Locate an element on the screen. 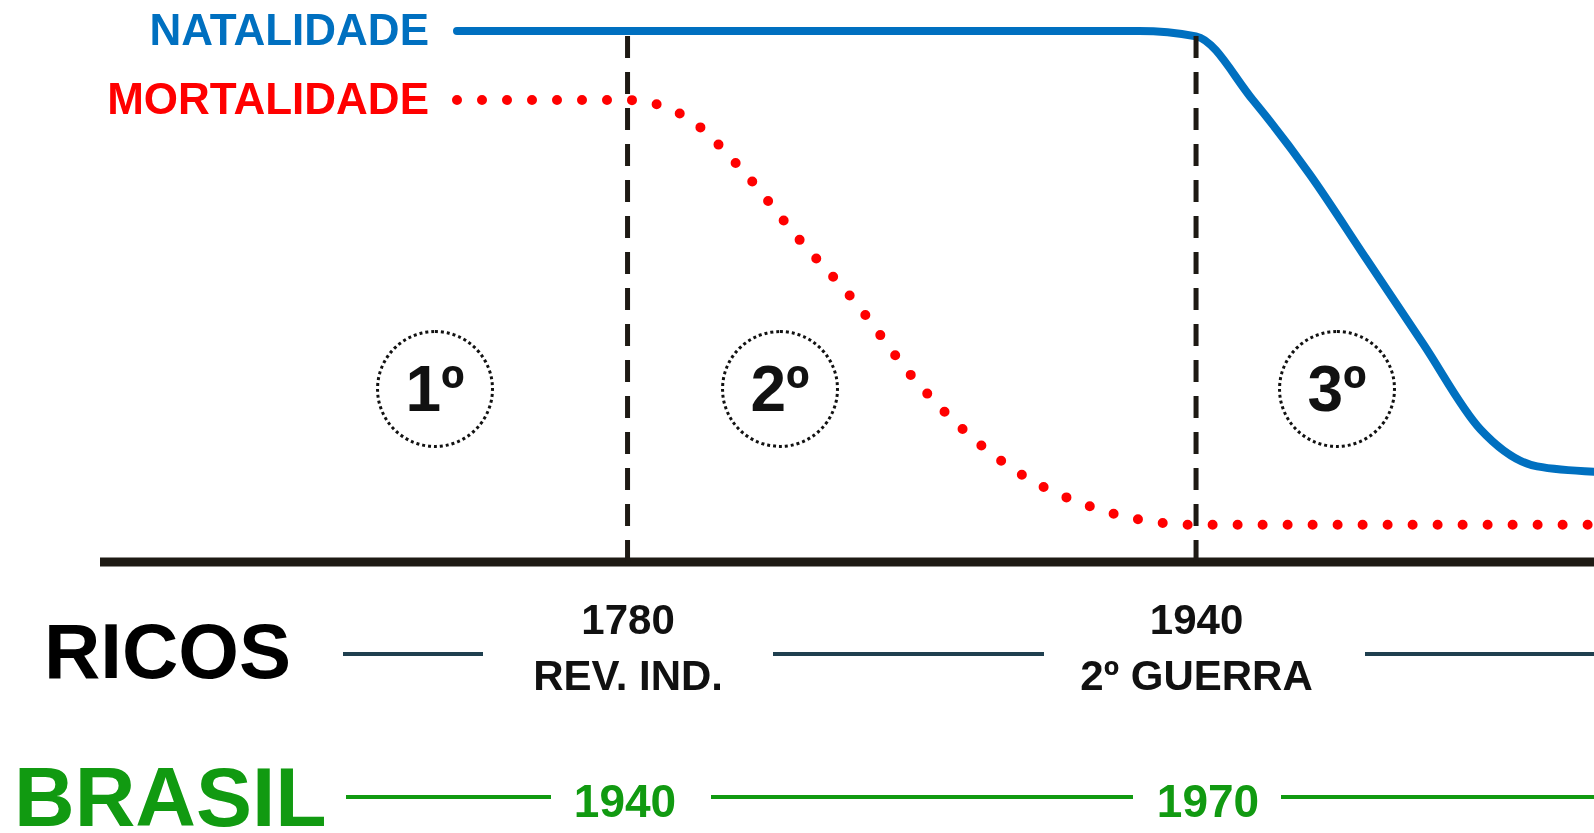  text: BRASIL is located at coordinates (170, 791).